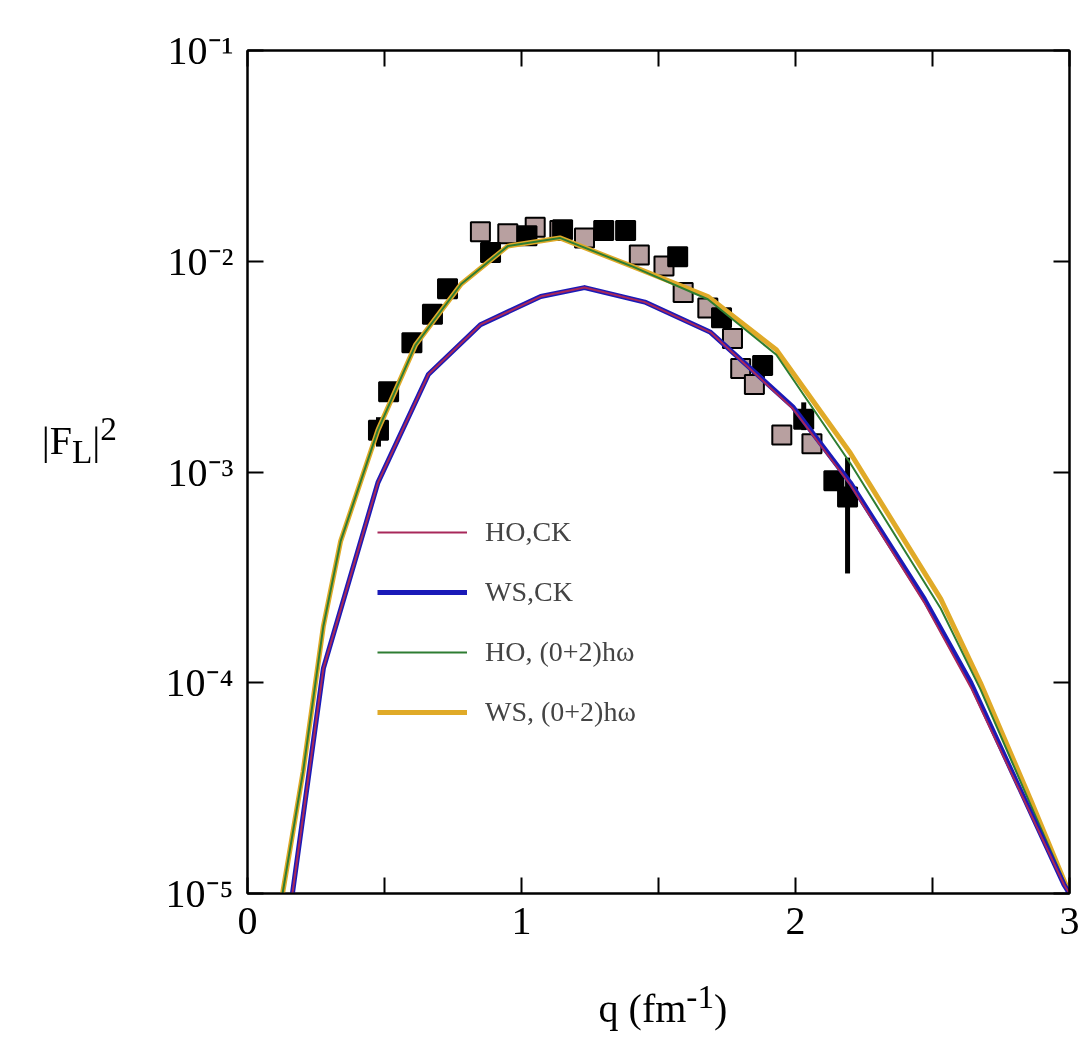 This screenshot has width=1091, height=1060. What do you see at coordinates (529, 592) in the screenshot?
I see `legend-label: WS,CK` at bounding box center [529, 592].